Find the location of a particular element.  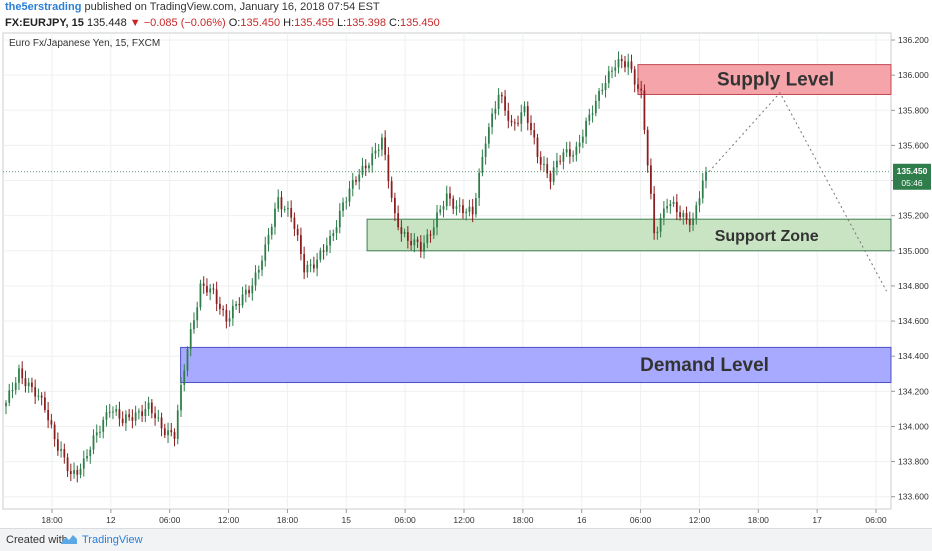

y-tick-label: 135.600 is located at coordinates (913, 145).